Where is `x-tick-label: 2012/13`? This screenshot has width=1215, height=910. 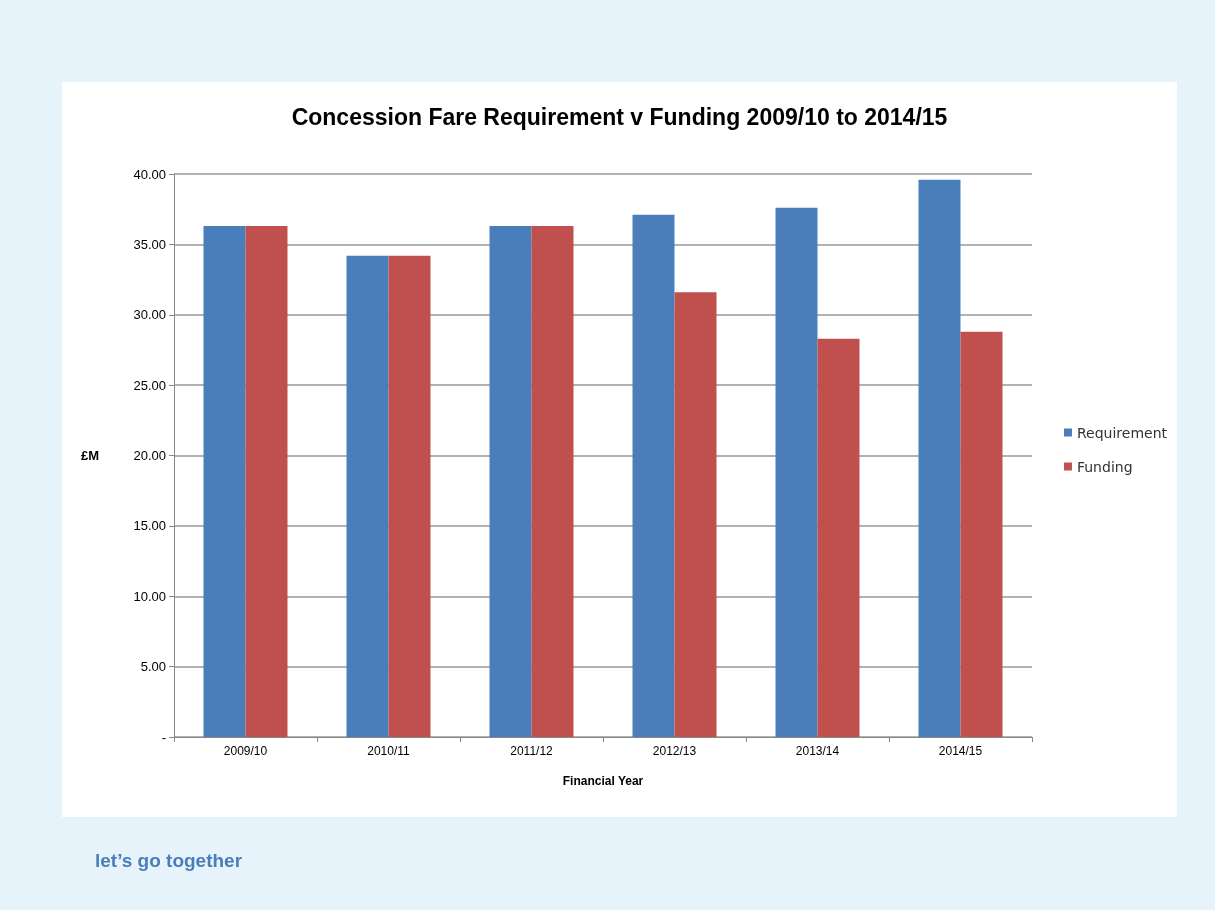 x-tick-label: 2012/13 is located at coordinates (674, 751).